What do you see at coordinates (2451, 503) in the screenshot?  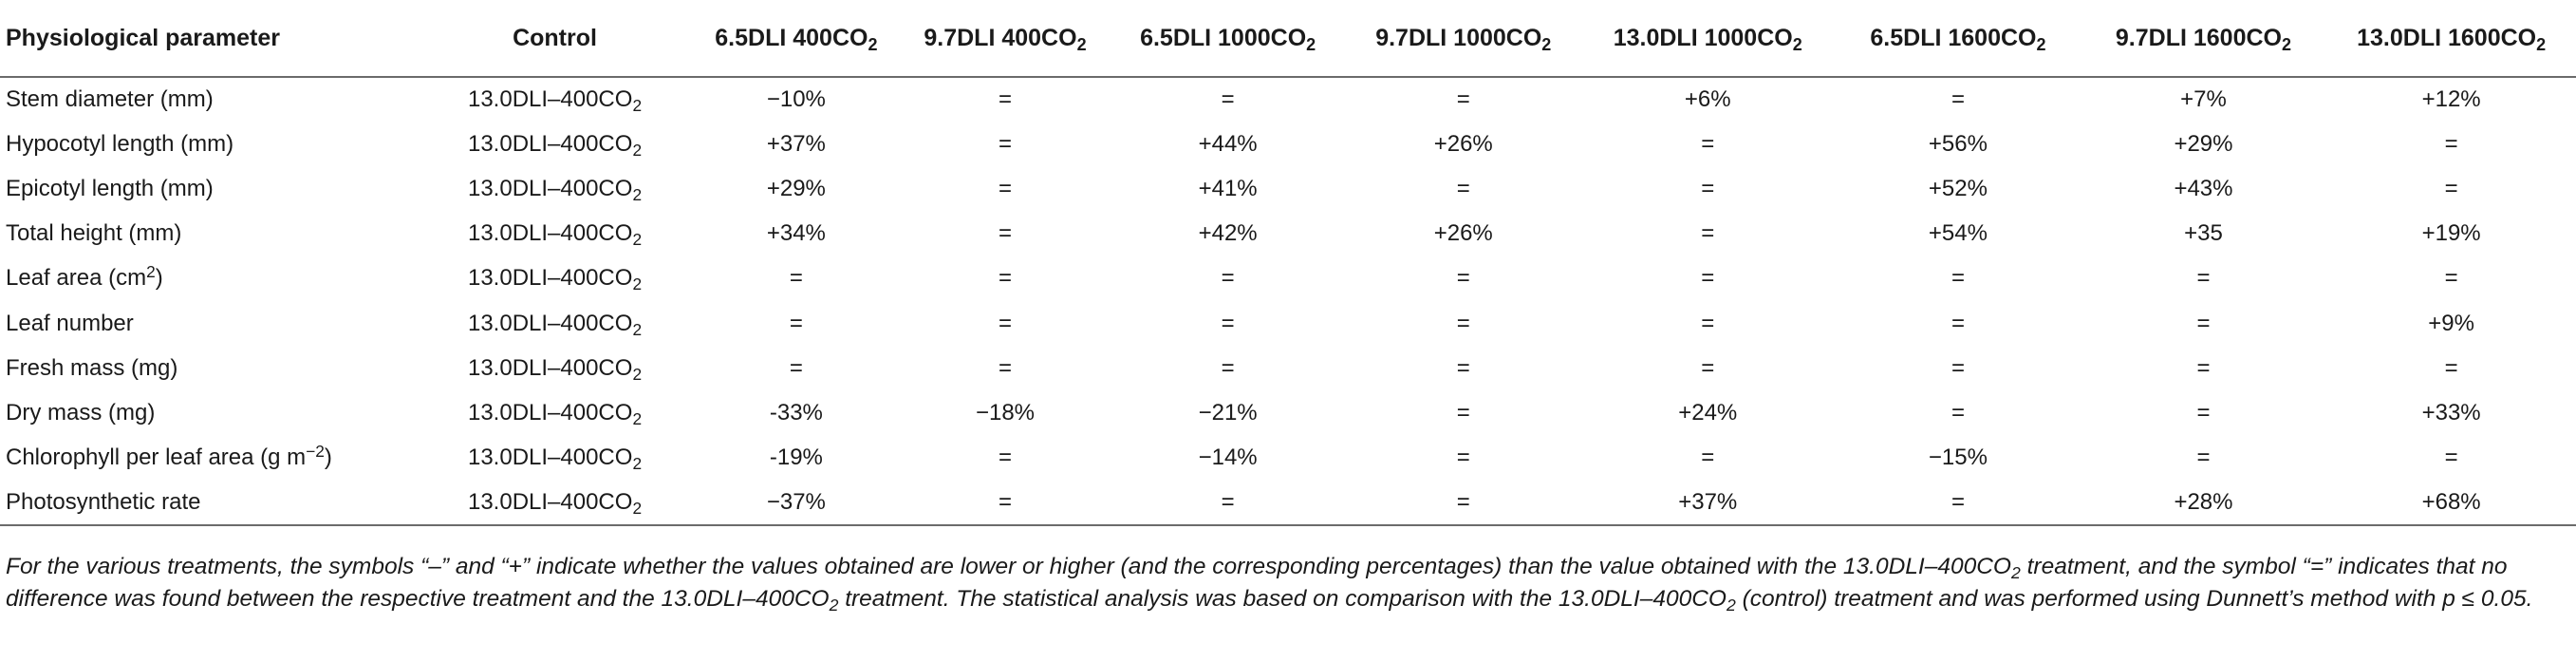 I see `value-cell: +68%` at bounding box center [2451, 503].